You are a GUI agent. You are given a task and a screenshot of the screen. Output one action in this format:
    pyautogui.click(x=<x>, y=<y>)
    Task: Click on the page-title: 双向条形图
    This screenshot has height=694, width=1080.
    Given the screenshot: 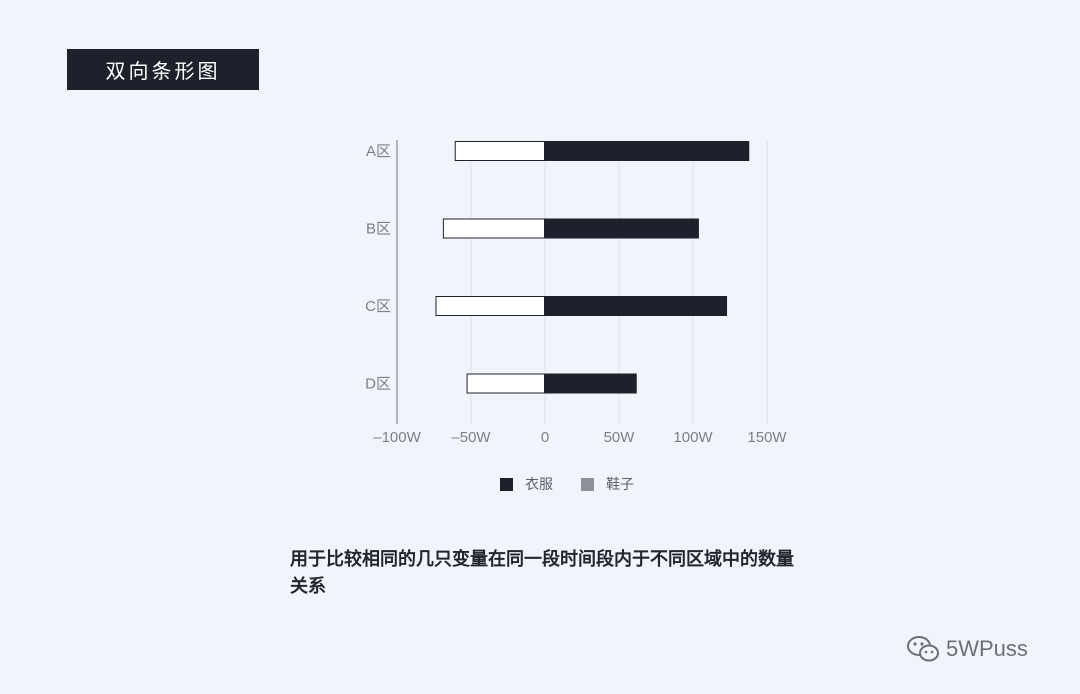 What is the action you would take?
    pyautogui.click(x=163, y=69)
    